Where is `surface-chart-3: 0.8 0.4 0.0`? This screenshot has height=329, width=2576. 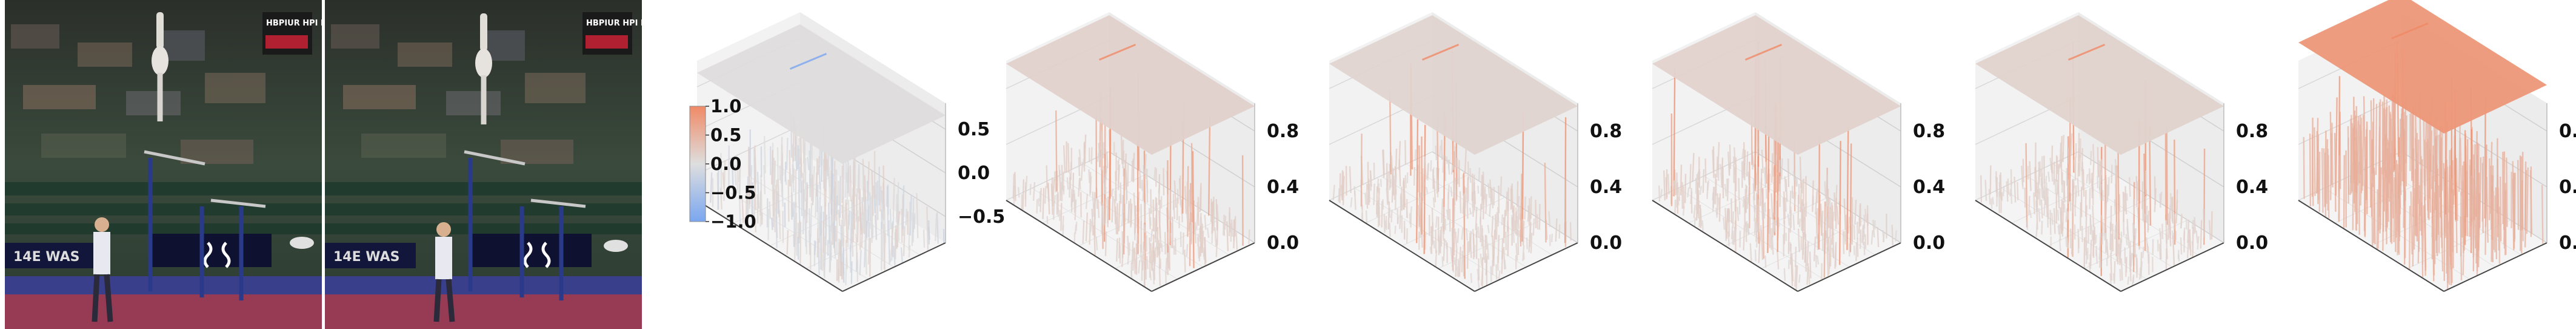
surface-chart-3: 0.8 0.4 0.0 is located at coordinates (1476, 152).